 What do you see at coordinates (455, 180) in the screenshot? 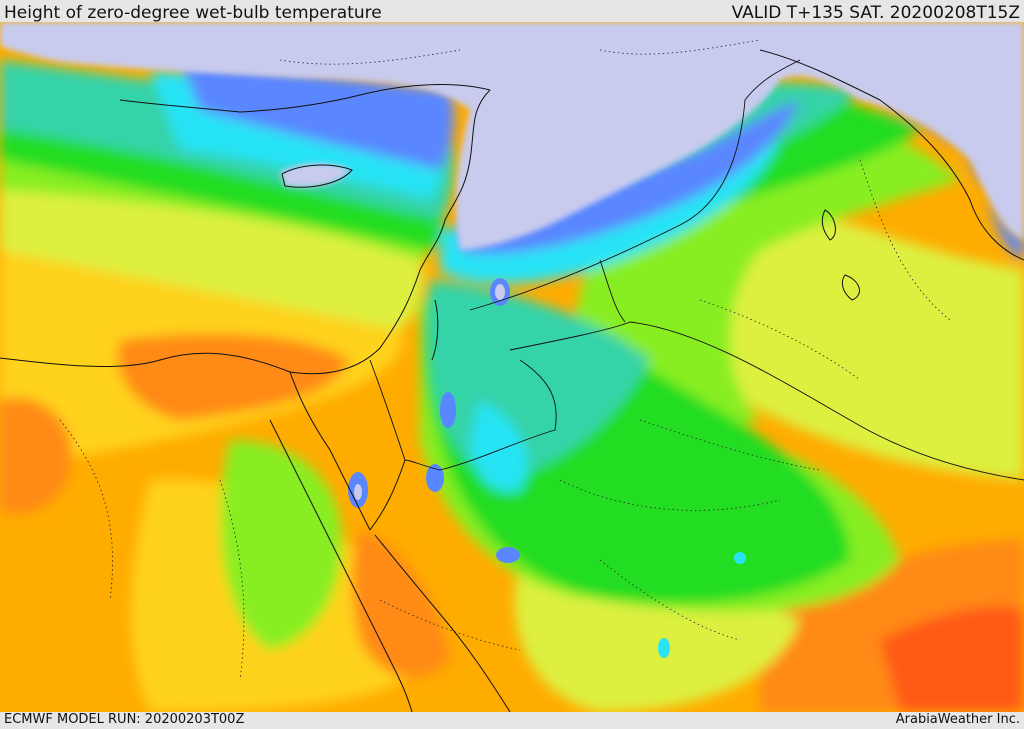
I see `coast-levant` at bounding box center [455, 180].